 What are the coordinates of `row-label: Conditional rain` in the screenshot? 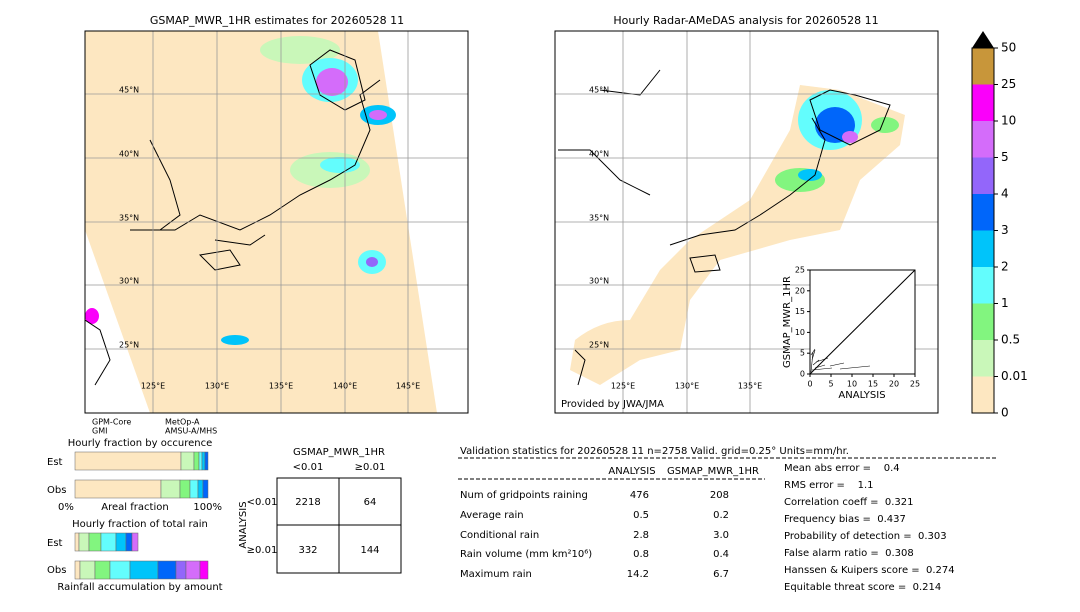 It's located at (499, 535).